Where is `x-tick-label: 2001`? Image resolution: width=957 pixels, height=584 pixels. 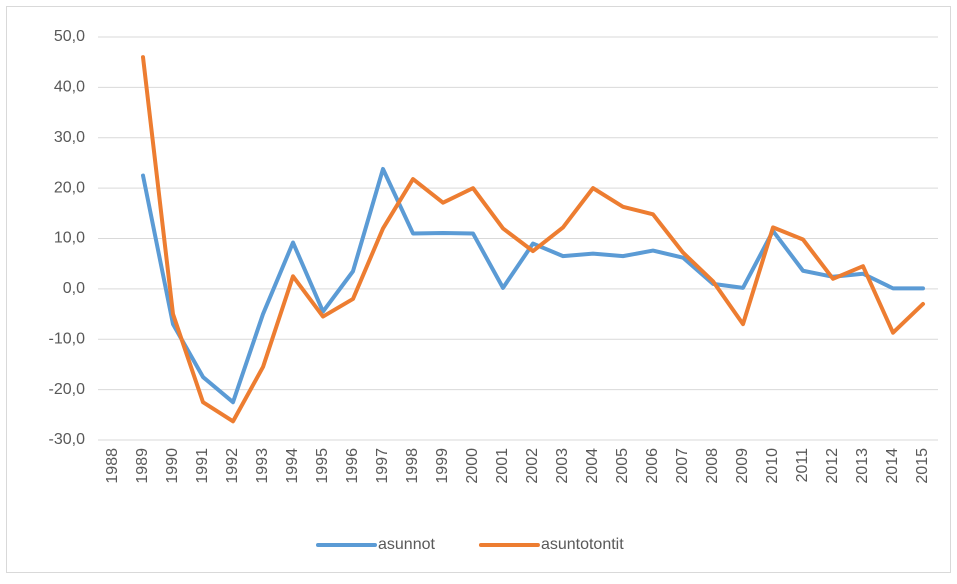
x-tick-label: 2001 is located at coordinates (502, 466).